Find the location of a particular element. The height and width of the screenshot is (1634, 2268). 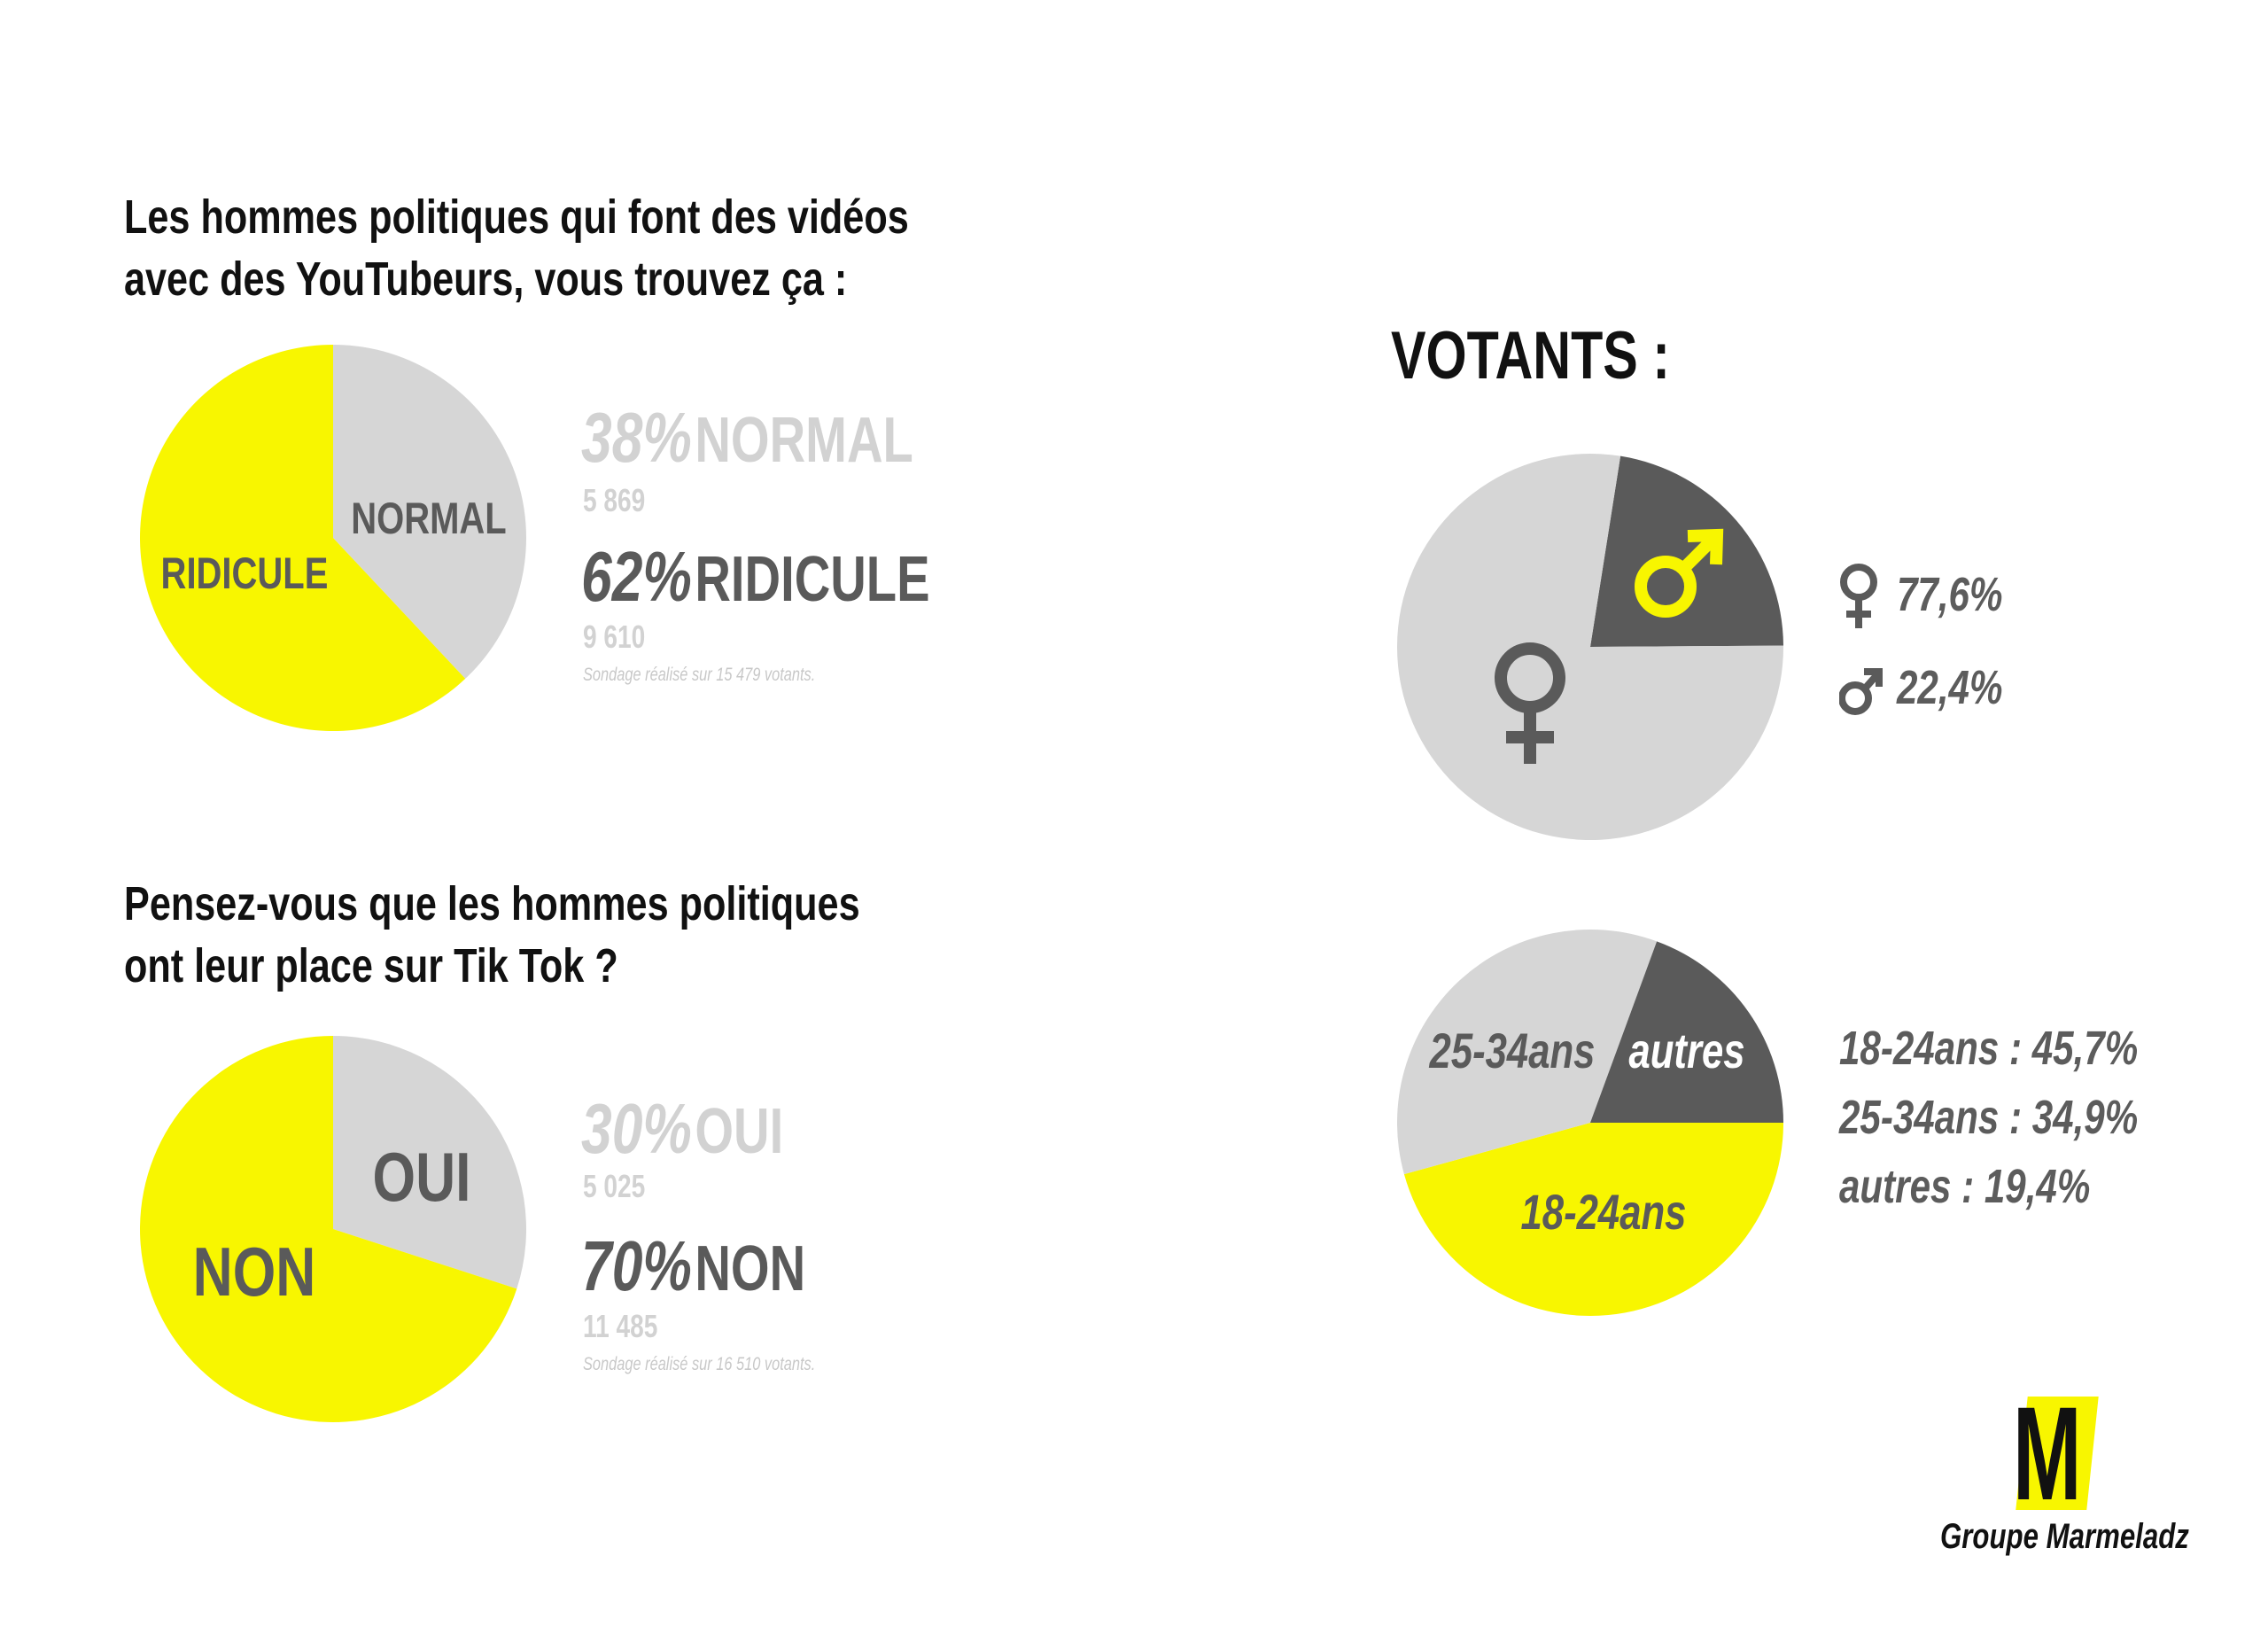

q1-normal-count: 5 869 is located at coordinates (614, 500).